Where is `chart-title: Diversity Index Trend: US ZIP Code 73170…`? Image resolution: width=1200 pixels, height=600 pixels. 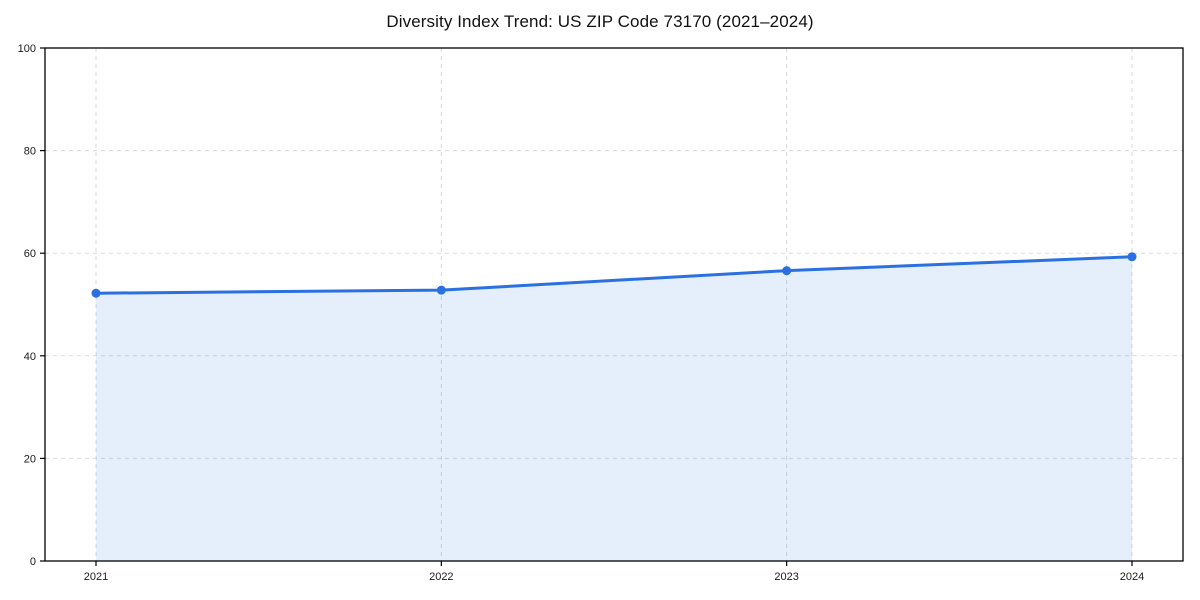 chart-title: Diversity Index Trend: US ZIP Code 73170… is located at coordinates (600, 21).